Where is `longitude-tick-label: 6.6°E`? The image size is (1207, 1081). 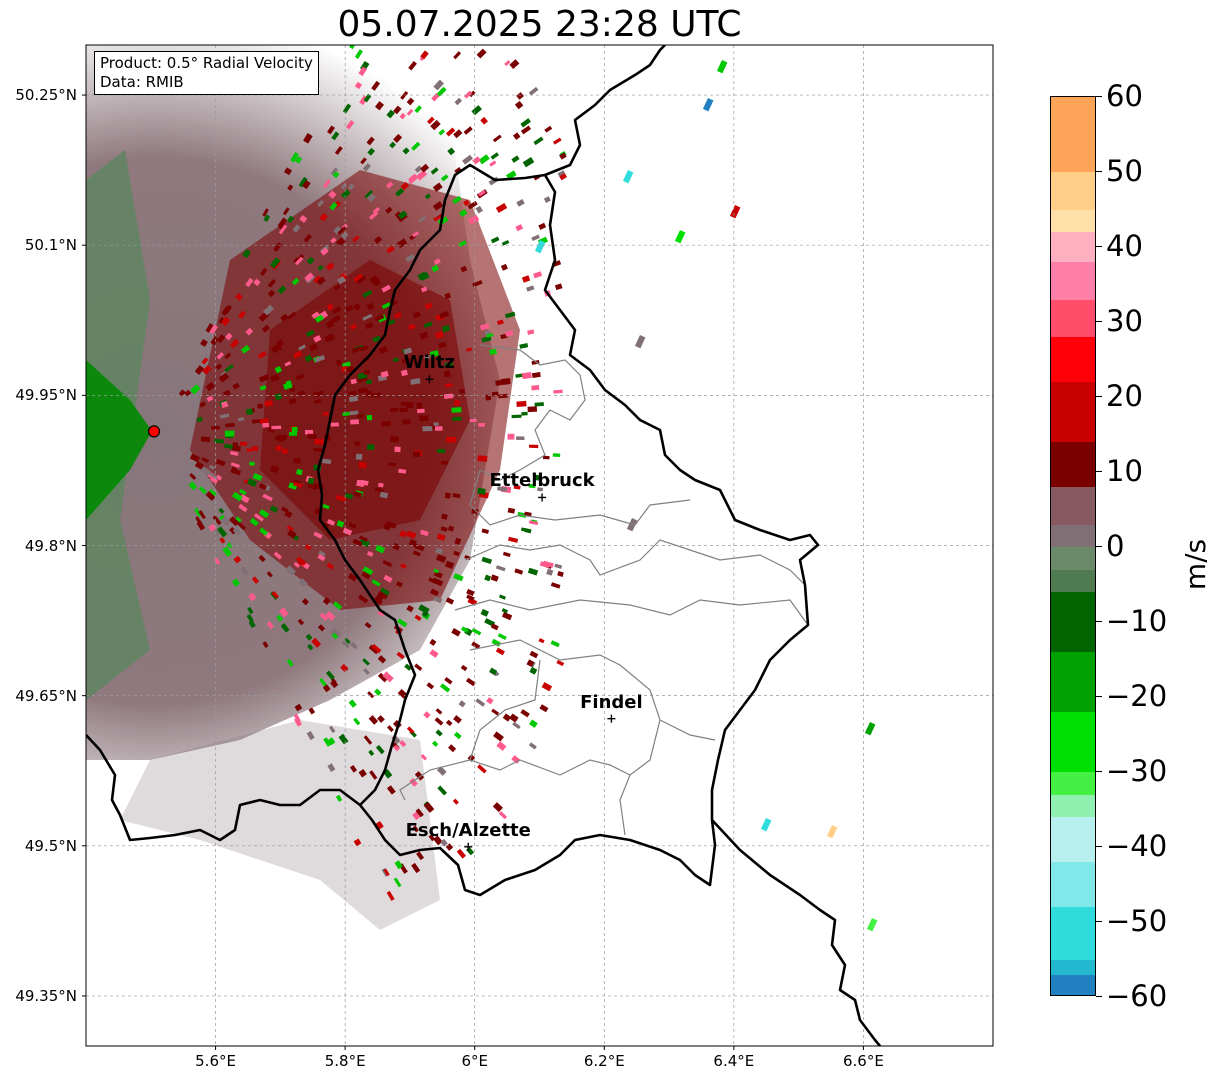
longitude-tick-label: 6.6°E is located at coordinates (863, 1061).